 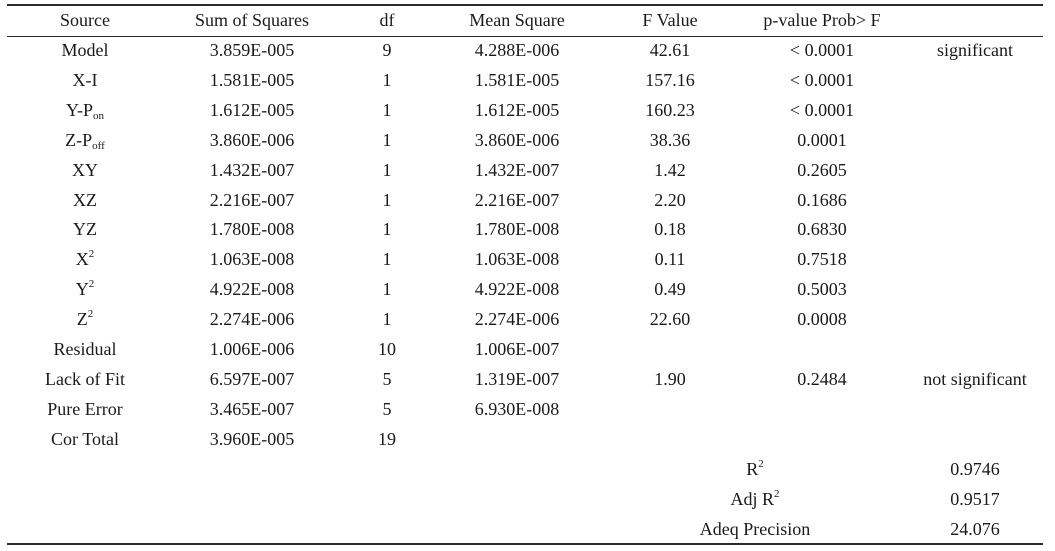 I want to click on cell-sum-of-squares: 3.960E-005, so click(x=252, y=438).